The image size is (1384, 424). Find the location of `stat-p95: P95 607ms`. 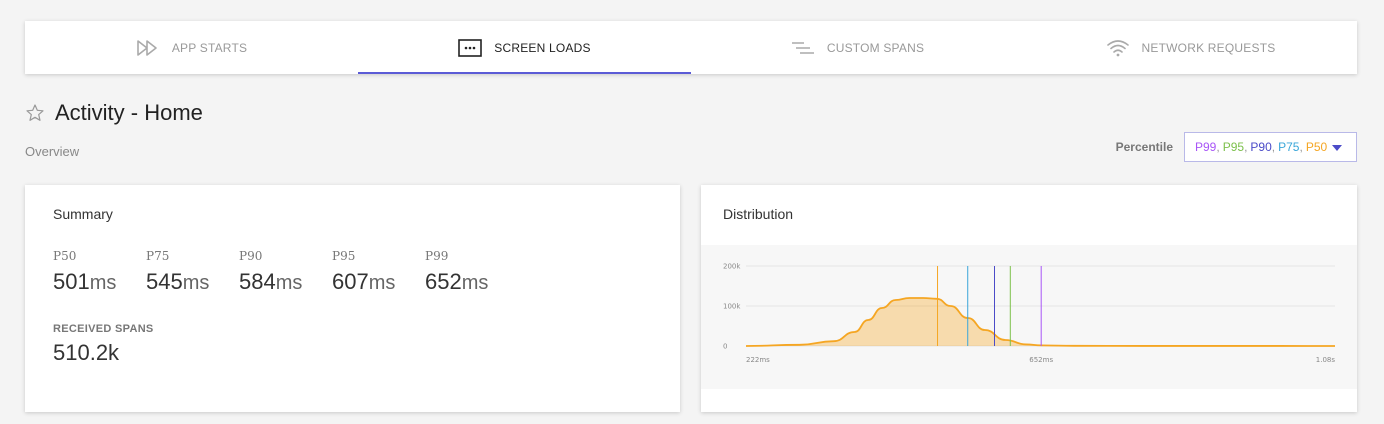

stat-p95: P95 607ms is located at coordinates (378, 272).